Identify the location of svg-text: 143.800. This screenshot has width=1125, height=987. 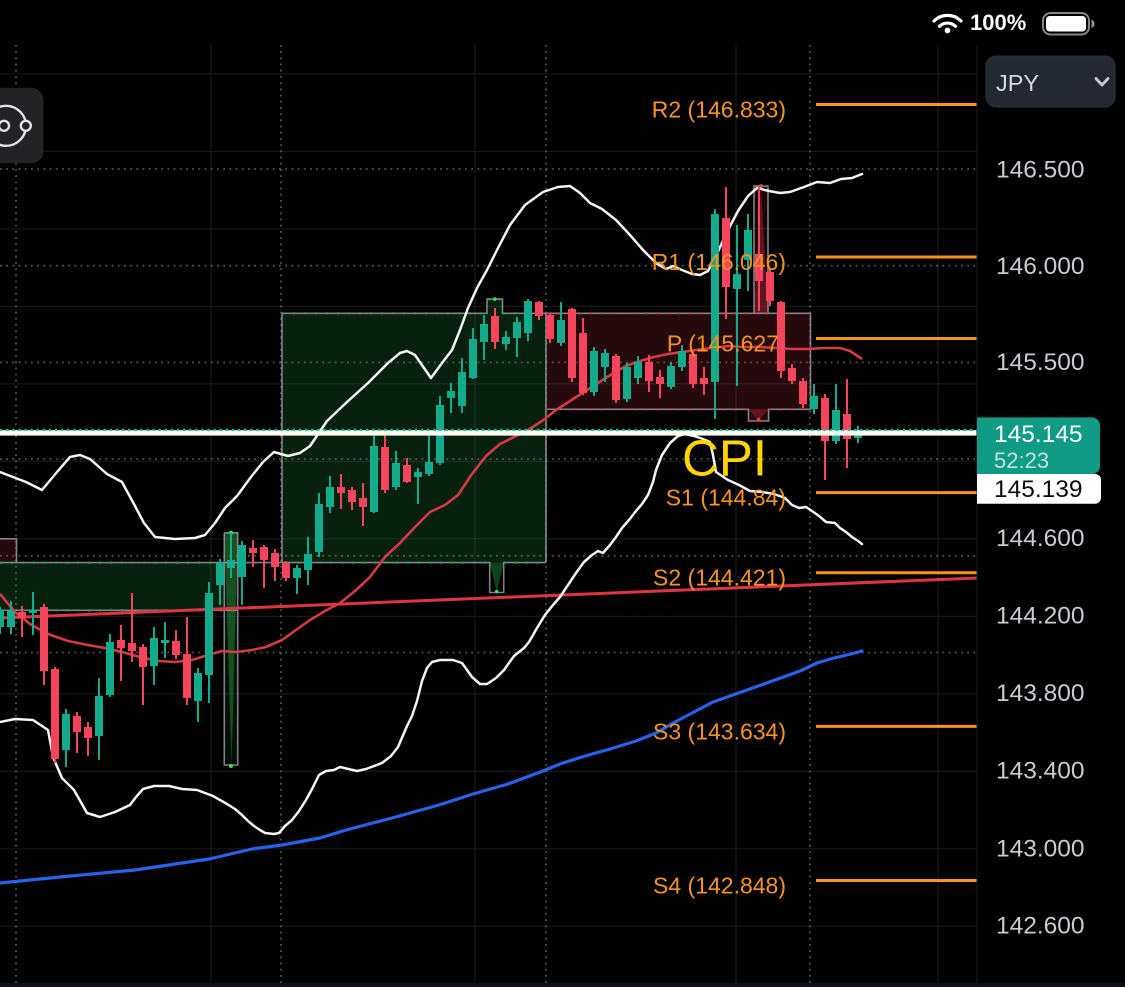
(1040, 693).